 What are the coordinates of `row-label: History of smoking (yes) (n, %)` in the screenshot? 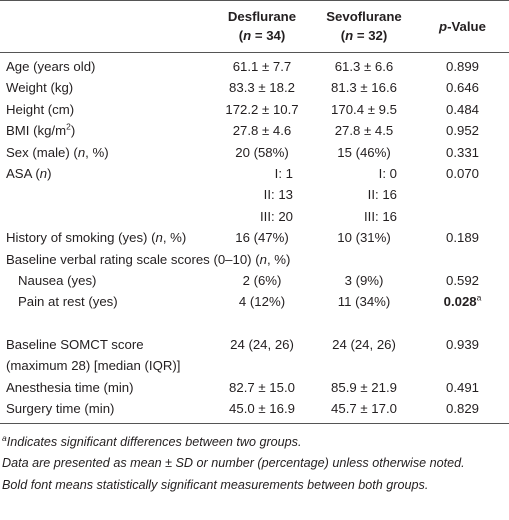 It's located at (106, 237).